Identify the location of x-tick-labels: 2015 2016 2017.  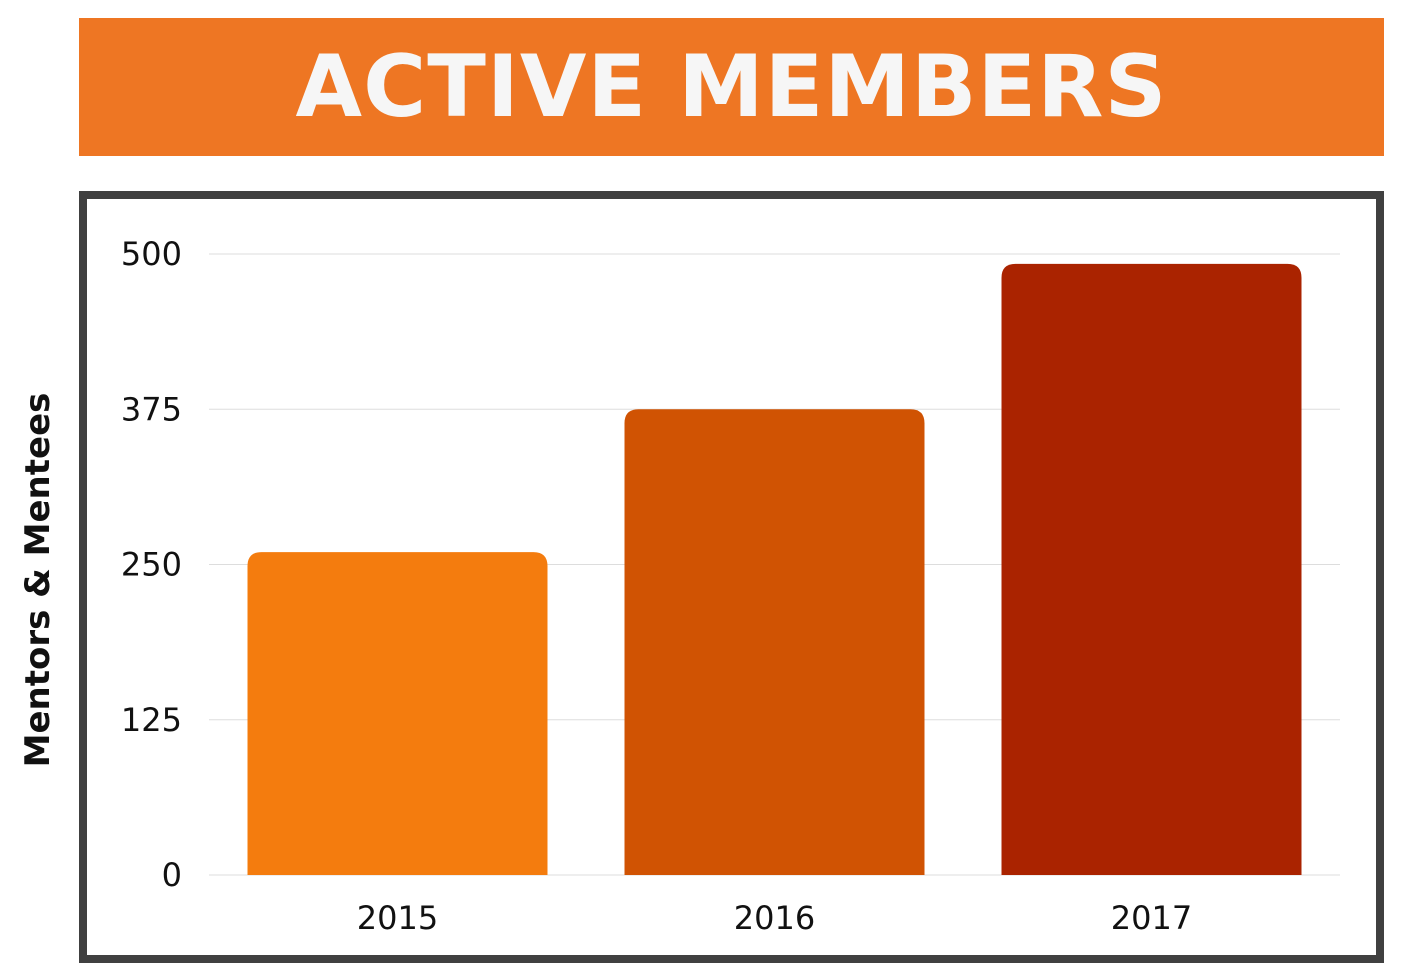
(774, 918).